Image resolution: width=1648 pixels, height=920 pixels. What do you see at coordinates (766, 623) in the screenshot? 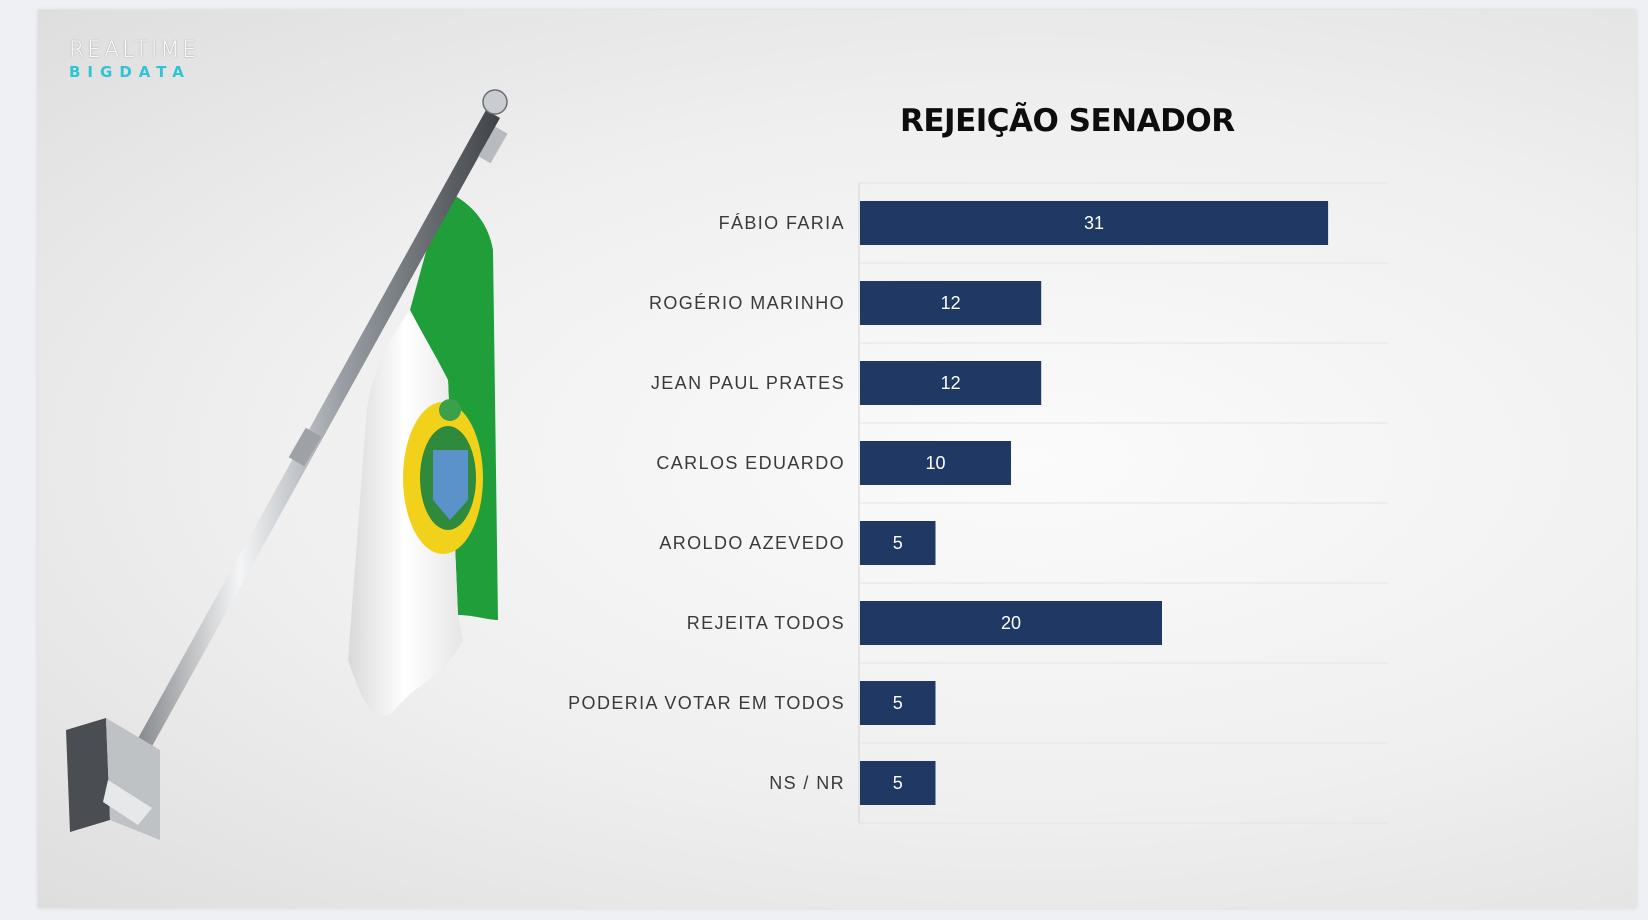
I see `category-label: REJEITA TODOS` at bounding box center [766, 623].